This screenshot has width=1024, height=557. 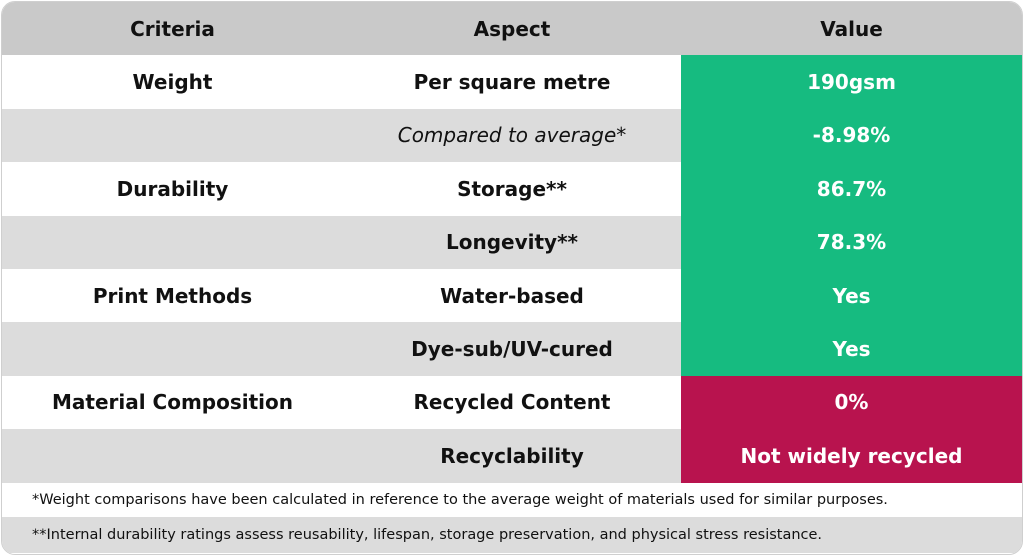 What do you see at coordinates (851, 242) in the screenshot?
I see `value-cell: 78.3%` at bounding box center [851, 242].